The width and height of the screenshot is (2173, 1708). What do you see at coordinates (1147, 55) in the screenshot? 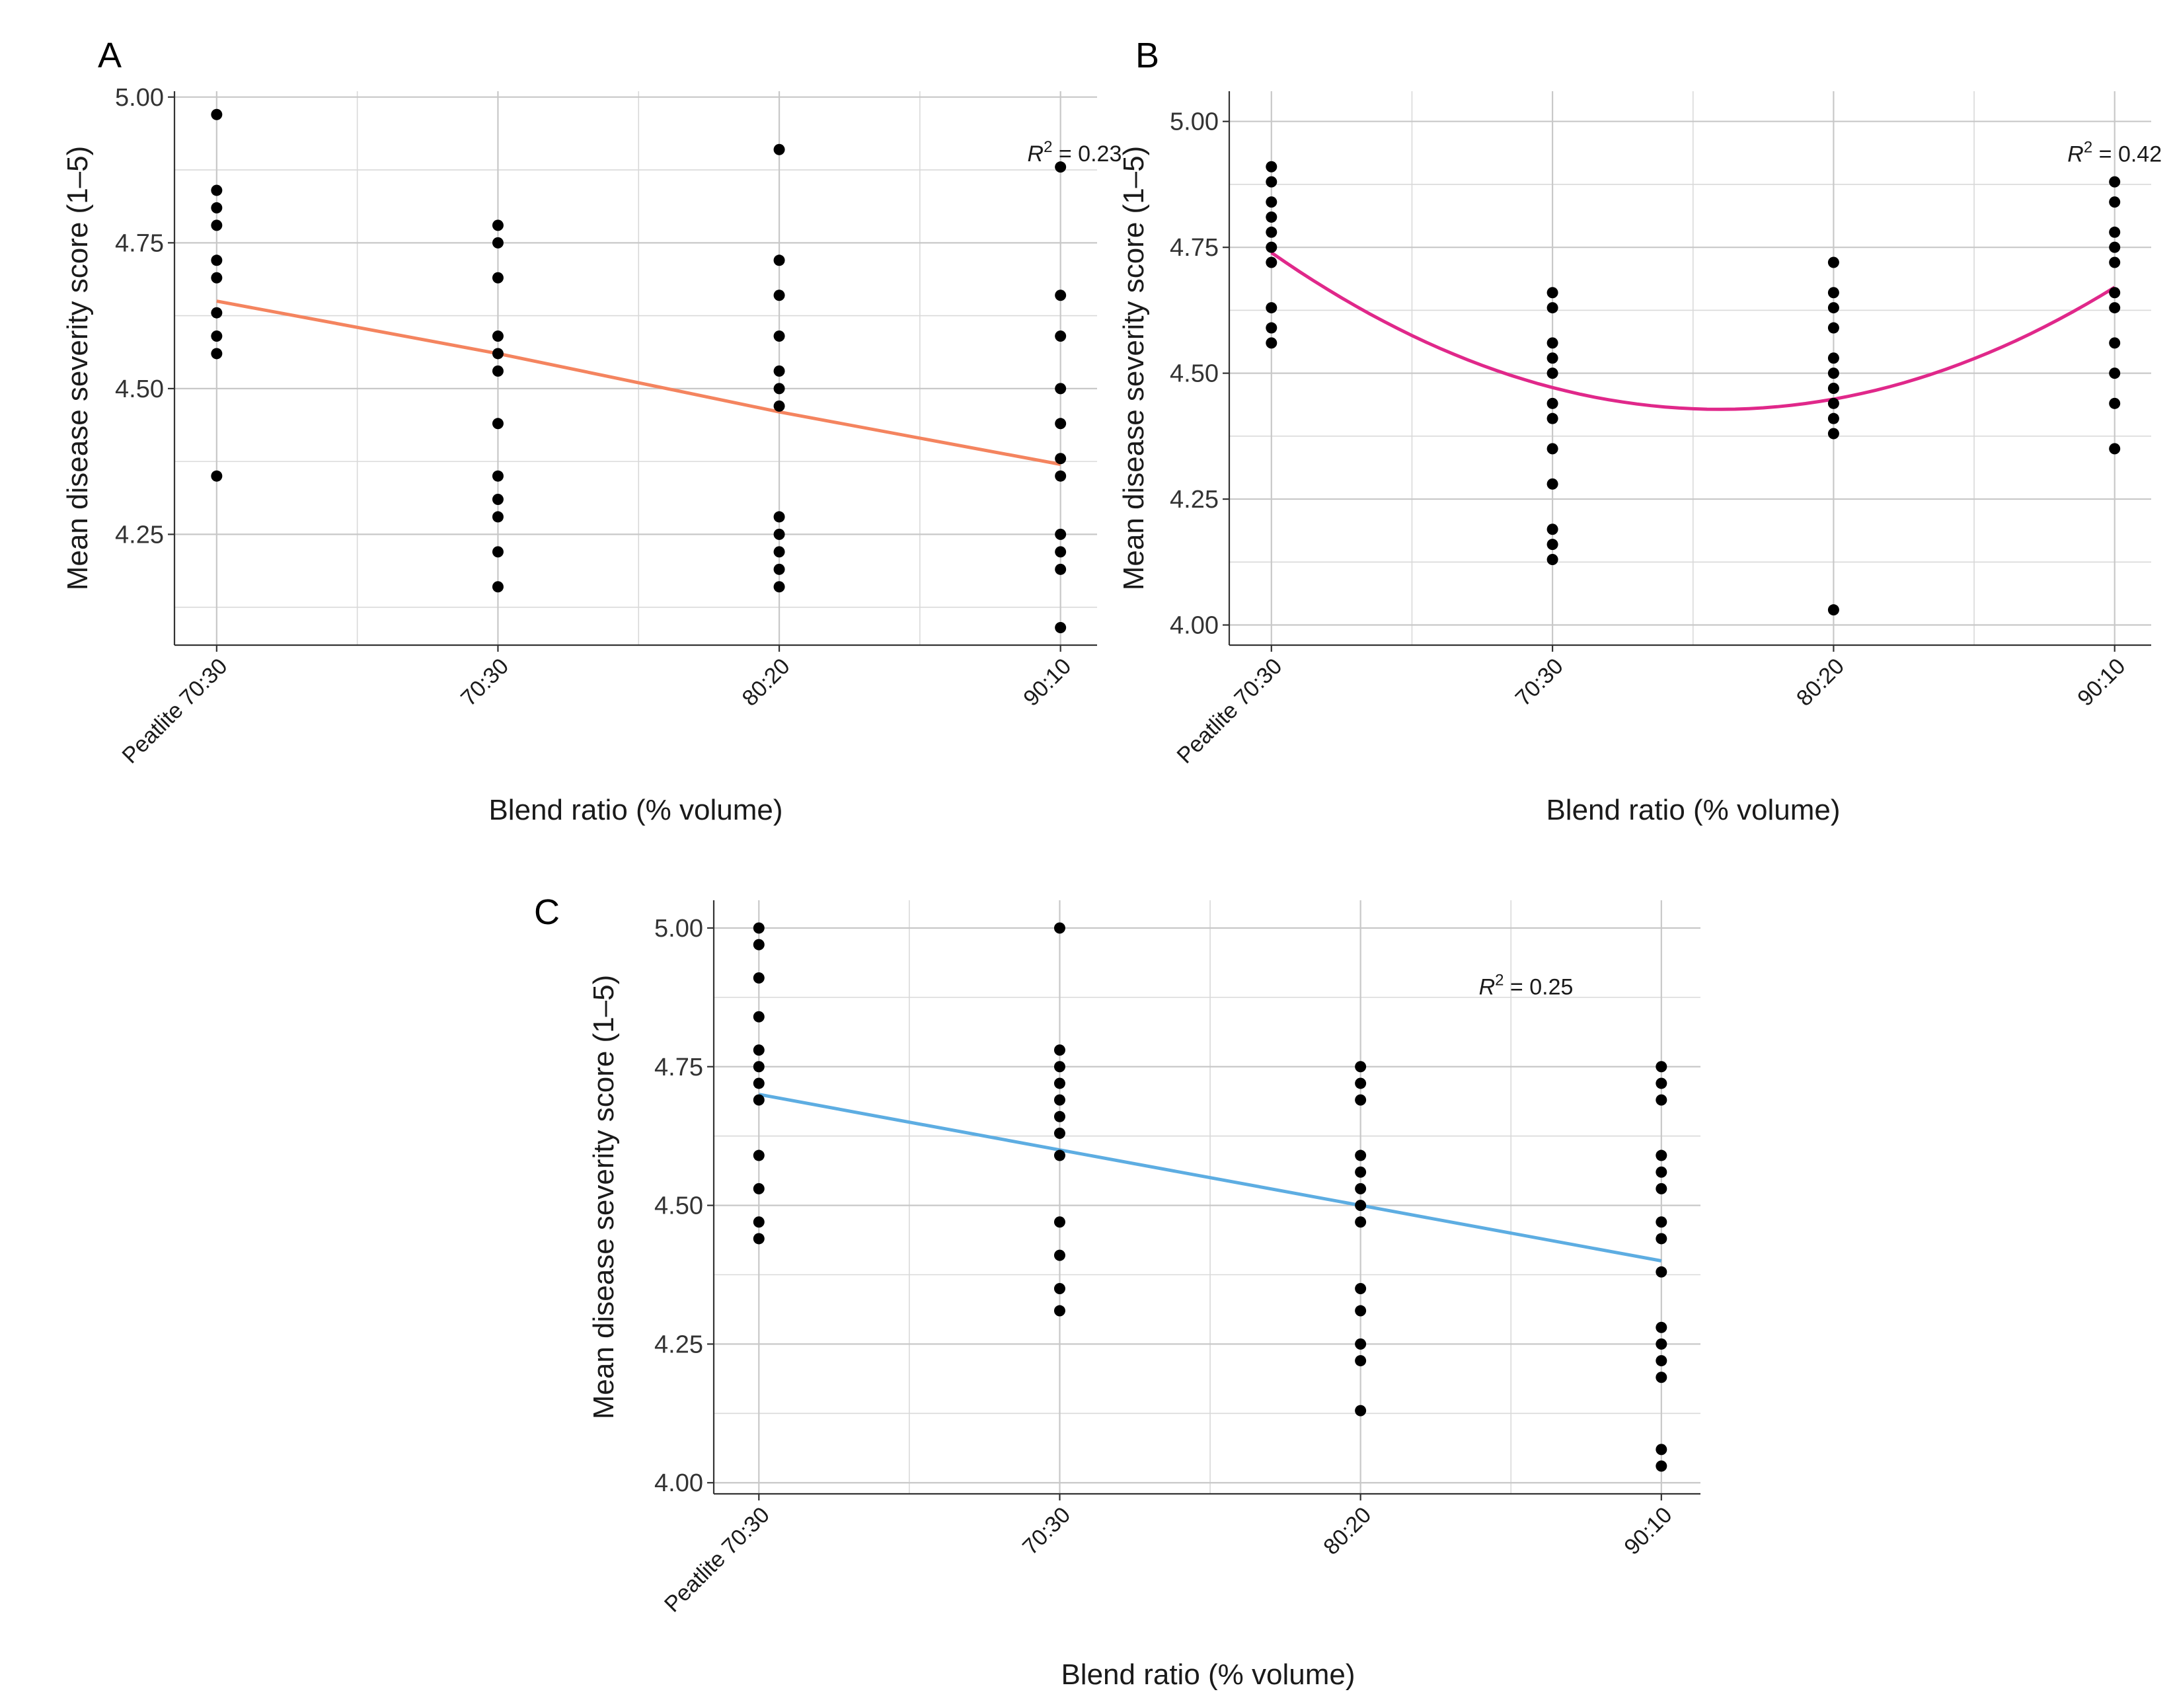
I see `panel-letter: B` at bounding box center [1147, 55].